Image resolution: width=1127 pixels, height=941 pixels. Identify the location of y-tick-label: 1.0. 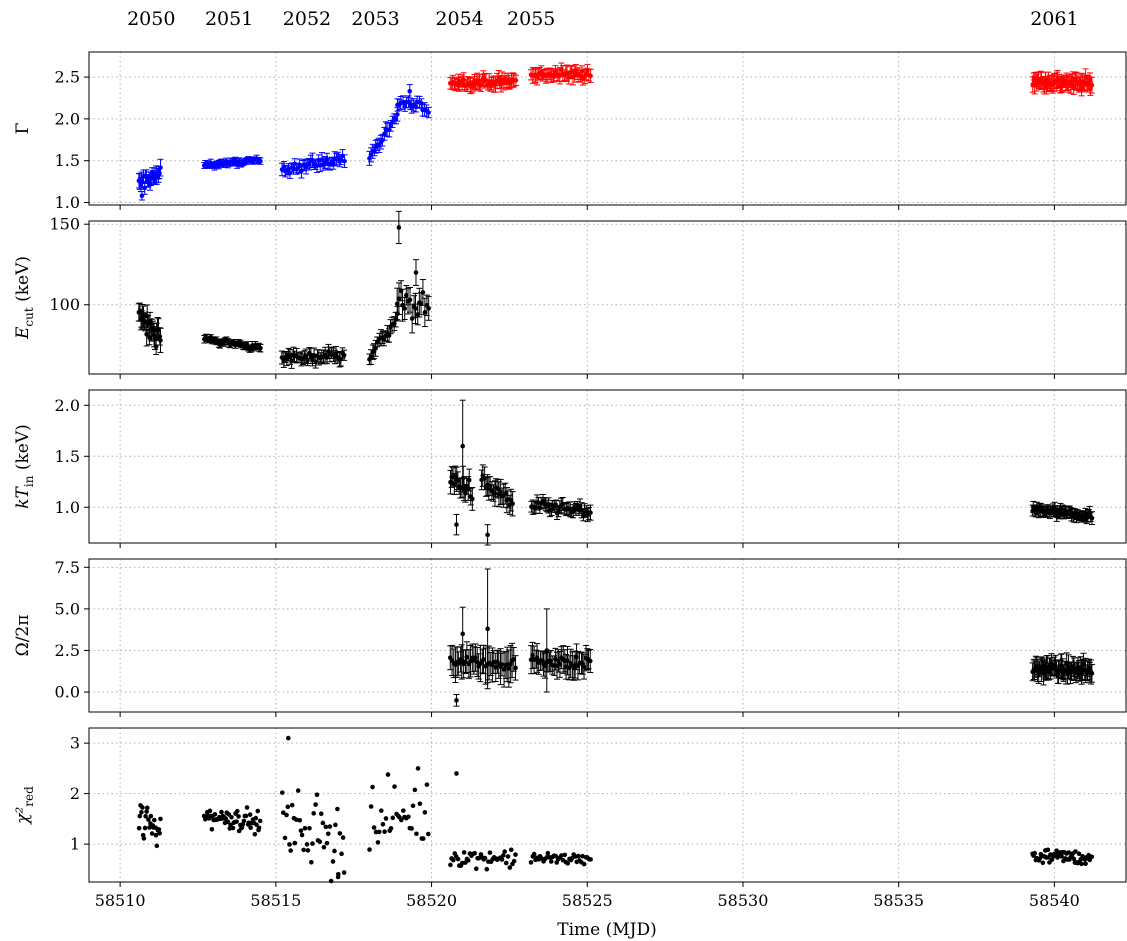
(67, 507).